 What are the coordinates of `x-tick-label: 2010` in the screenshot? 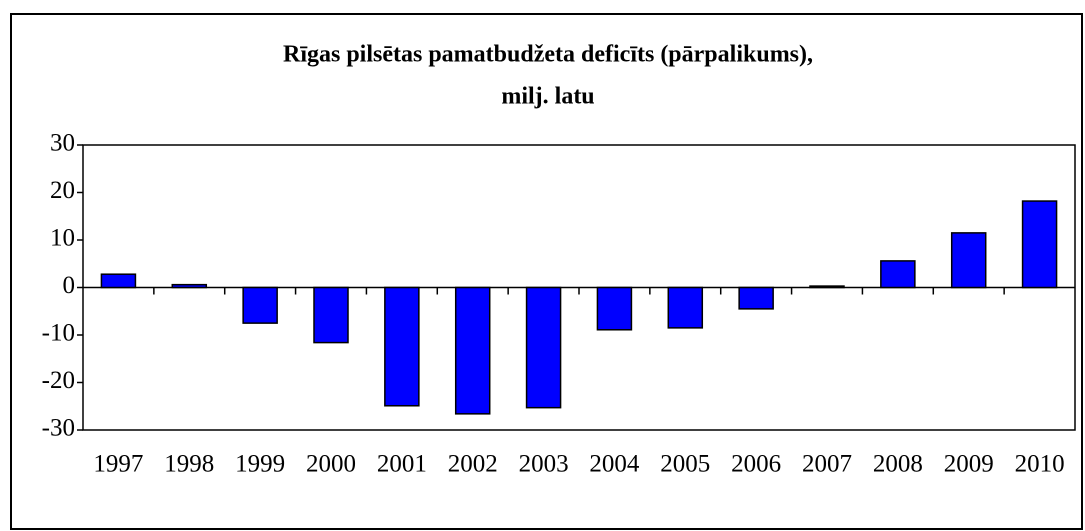 It's located at (1040, 464).